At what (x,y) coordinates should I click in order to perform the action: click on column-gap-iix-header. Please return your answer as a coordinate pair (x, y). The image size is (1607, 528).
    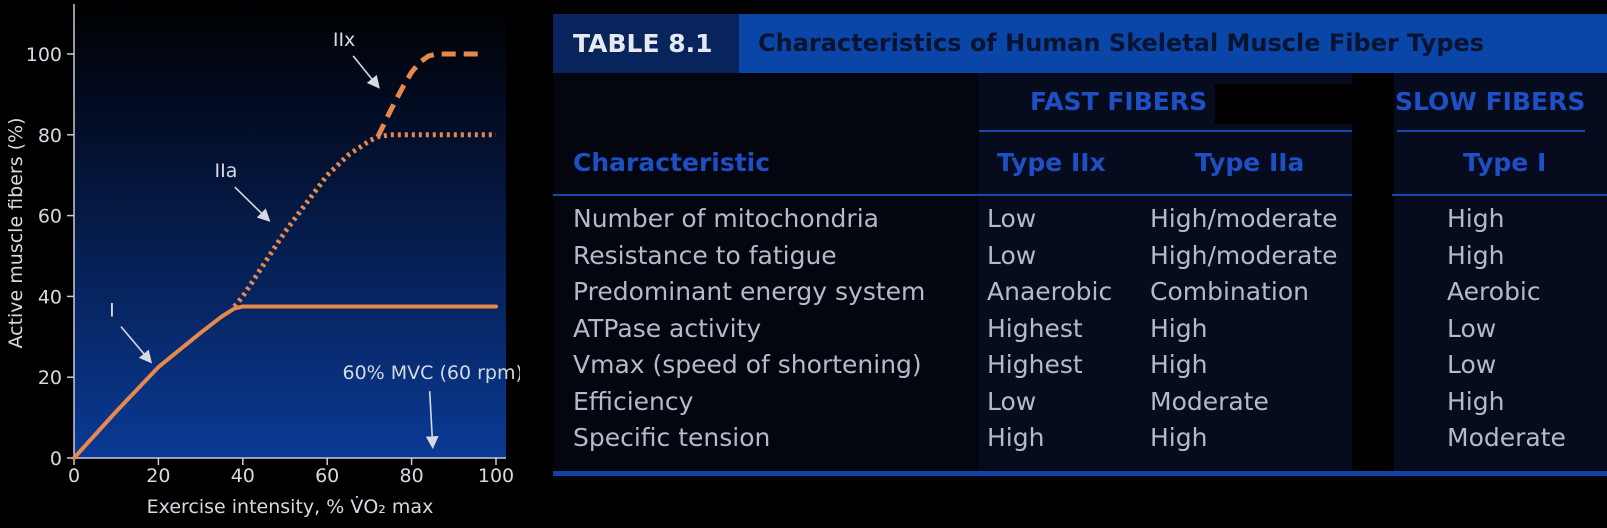
    Looking at the image, I should click on (1283, 104).